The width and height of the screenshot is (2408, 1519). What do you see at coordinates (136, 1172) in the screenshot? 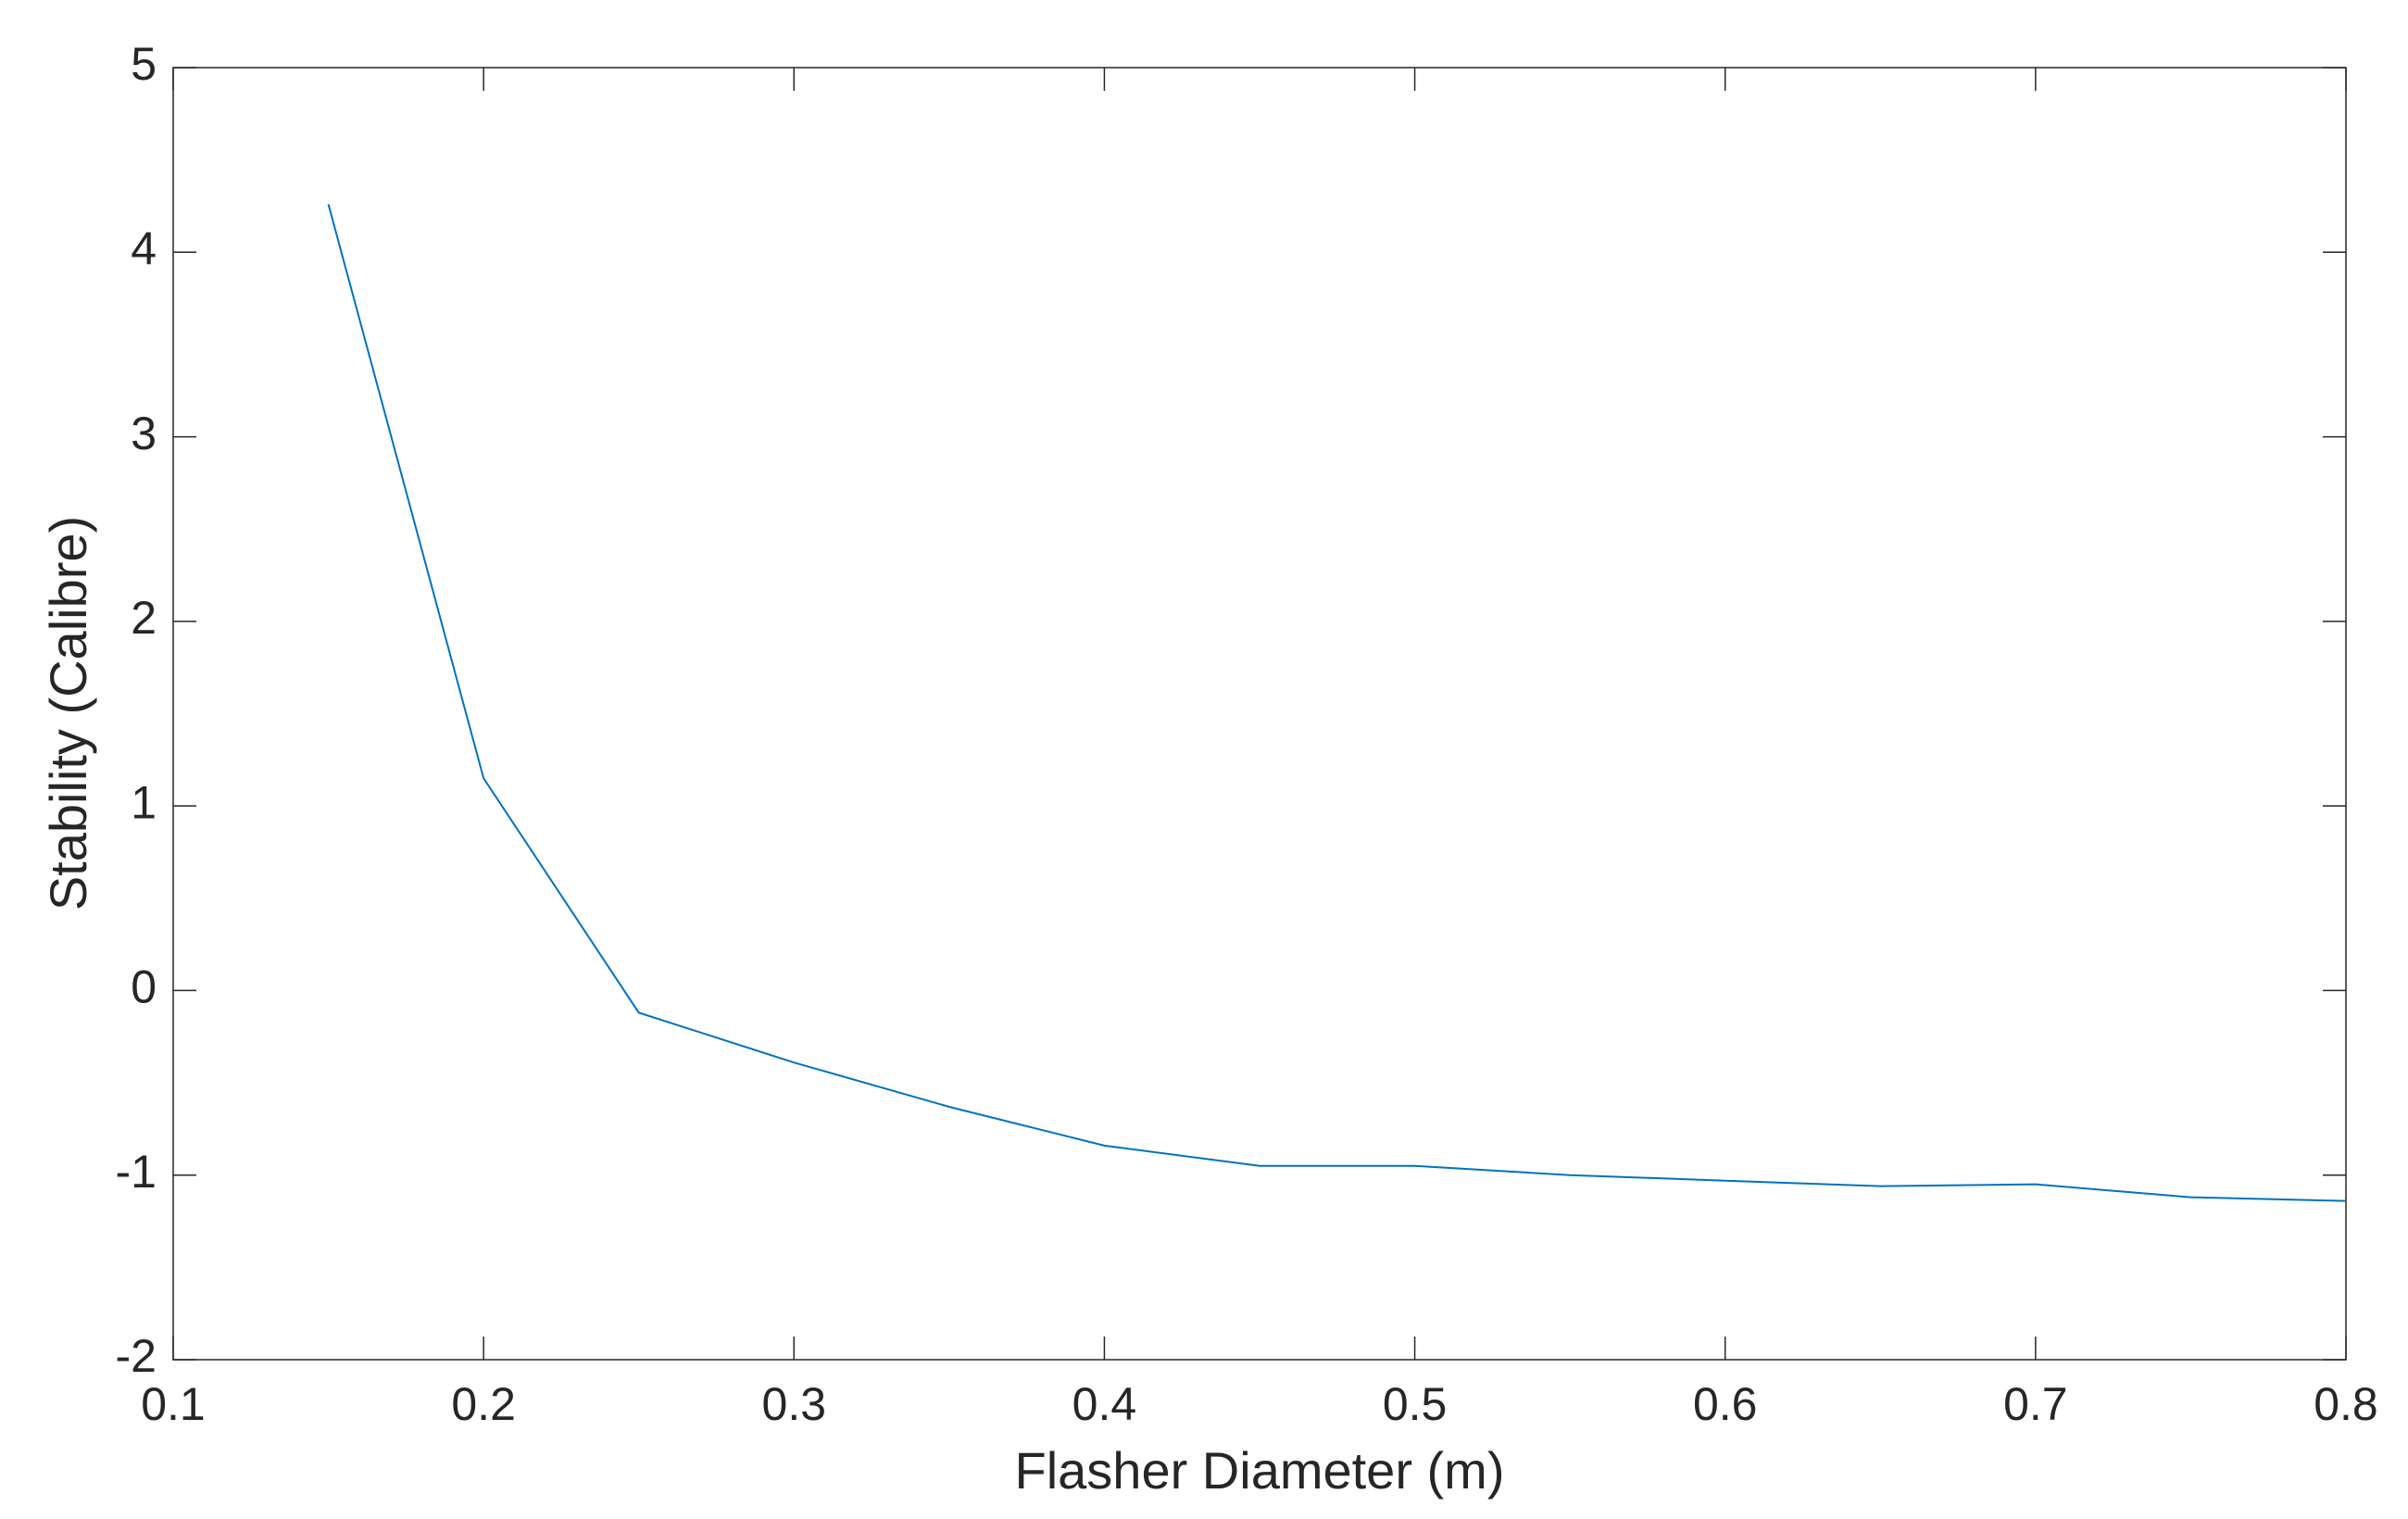
I see `y-tick-label: -1` at bounding box center [136, 1172].